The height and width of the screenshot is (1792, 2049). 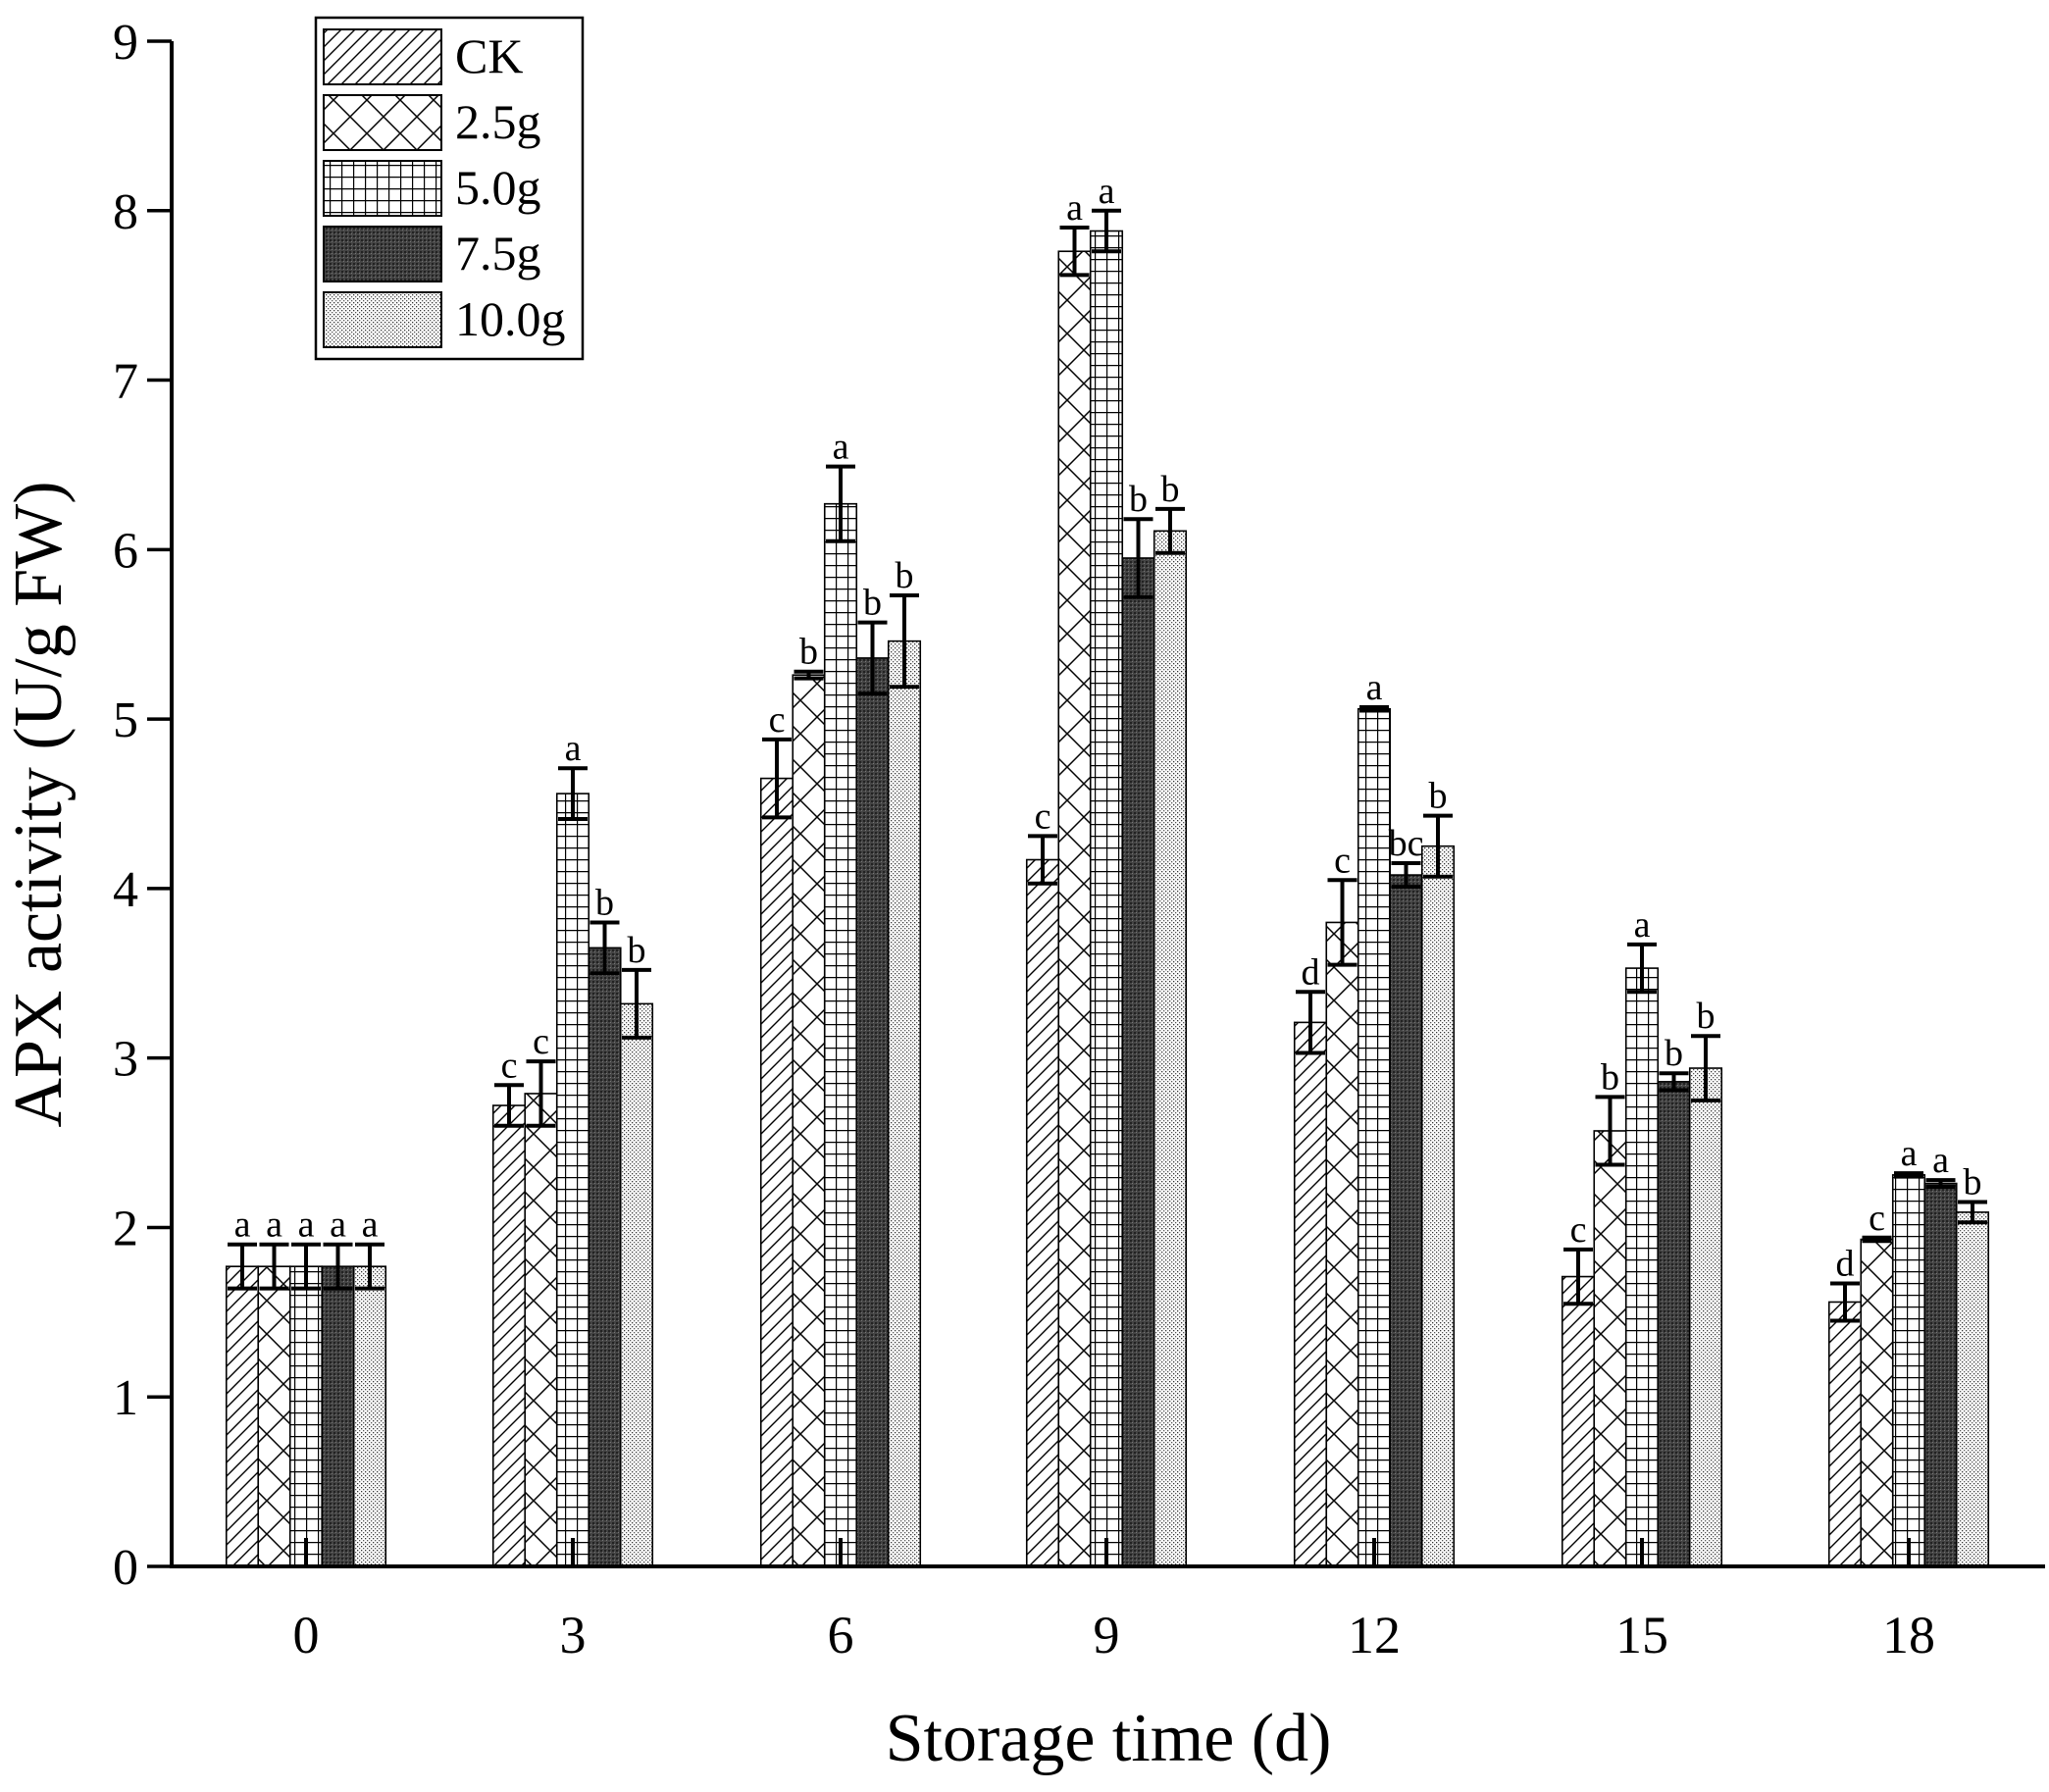 What do you see at coordinates (125, 551) in the screenshot?
I see `y-tick-label: 6` at bounding box center [125, 551].